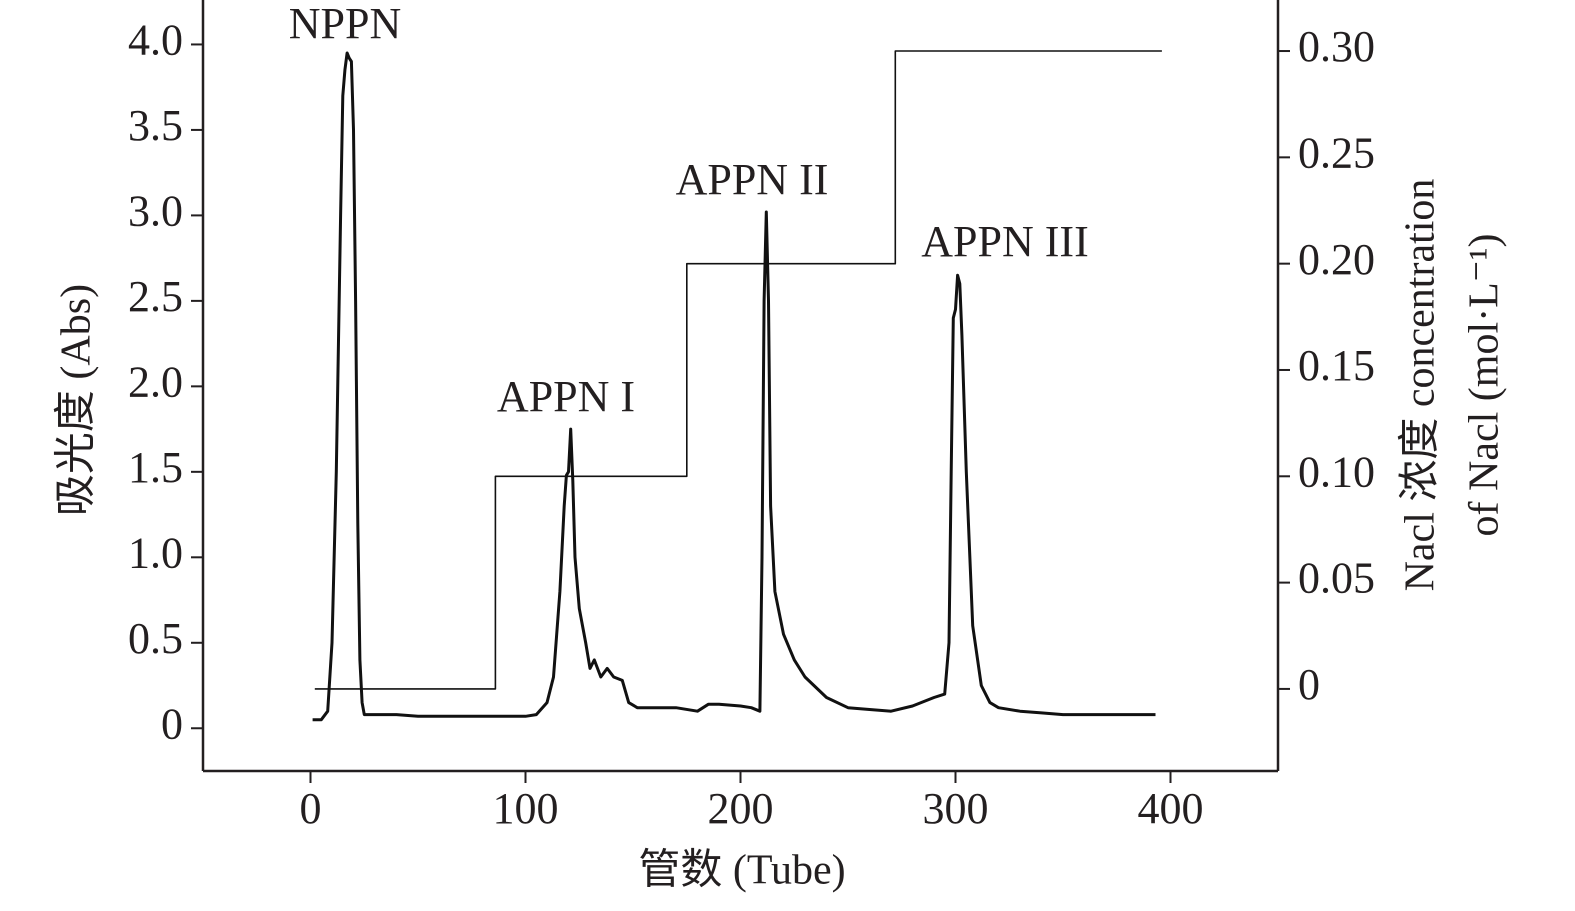  Describe the element at coordinates (1336, 152) in the screenshot. I see `y2-tick-label: 0.25` at that location.